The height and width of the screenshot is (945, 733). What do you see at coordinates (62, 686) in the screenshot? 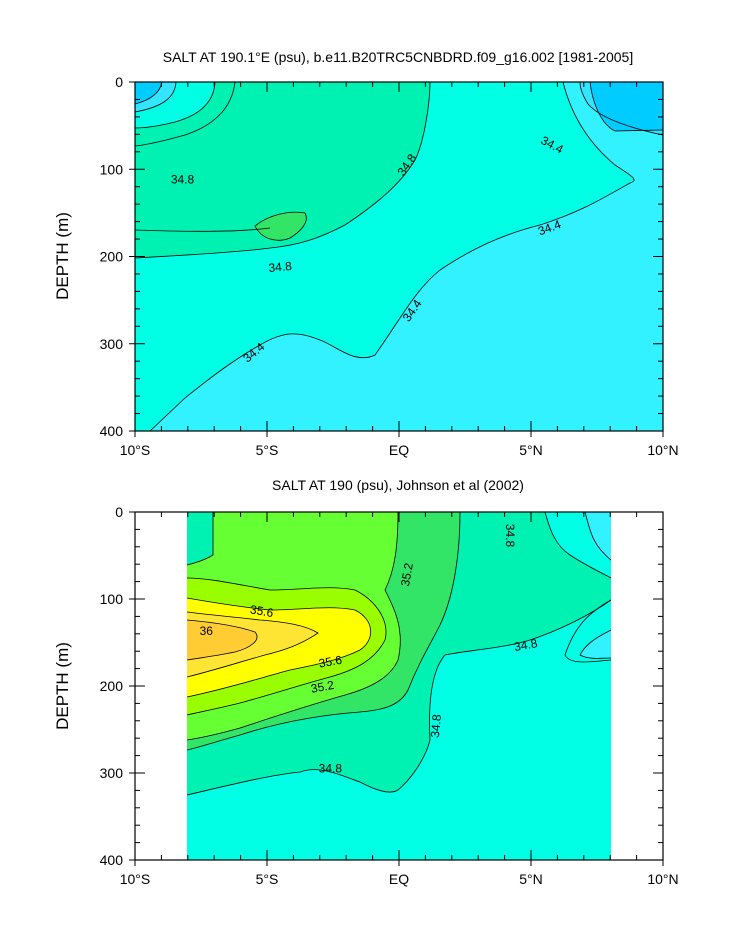
I see `panel-obs-ylabel: DEPTH (m)` at bounding box center [62, 686].